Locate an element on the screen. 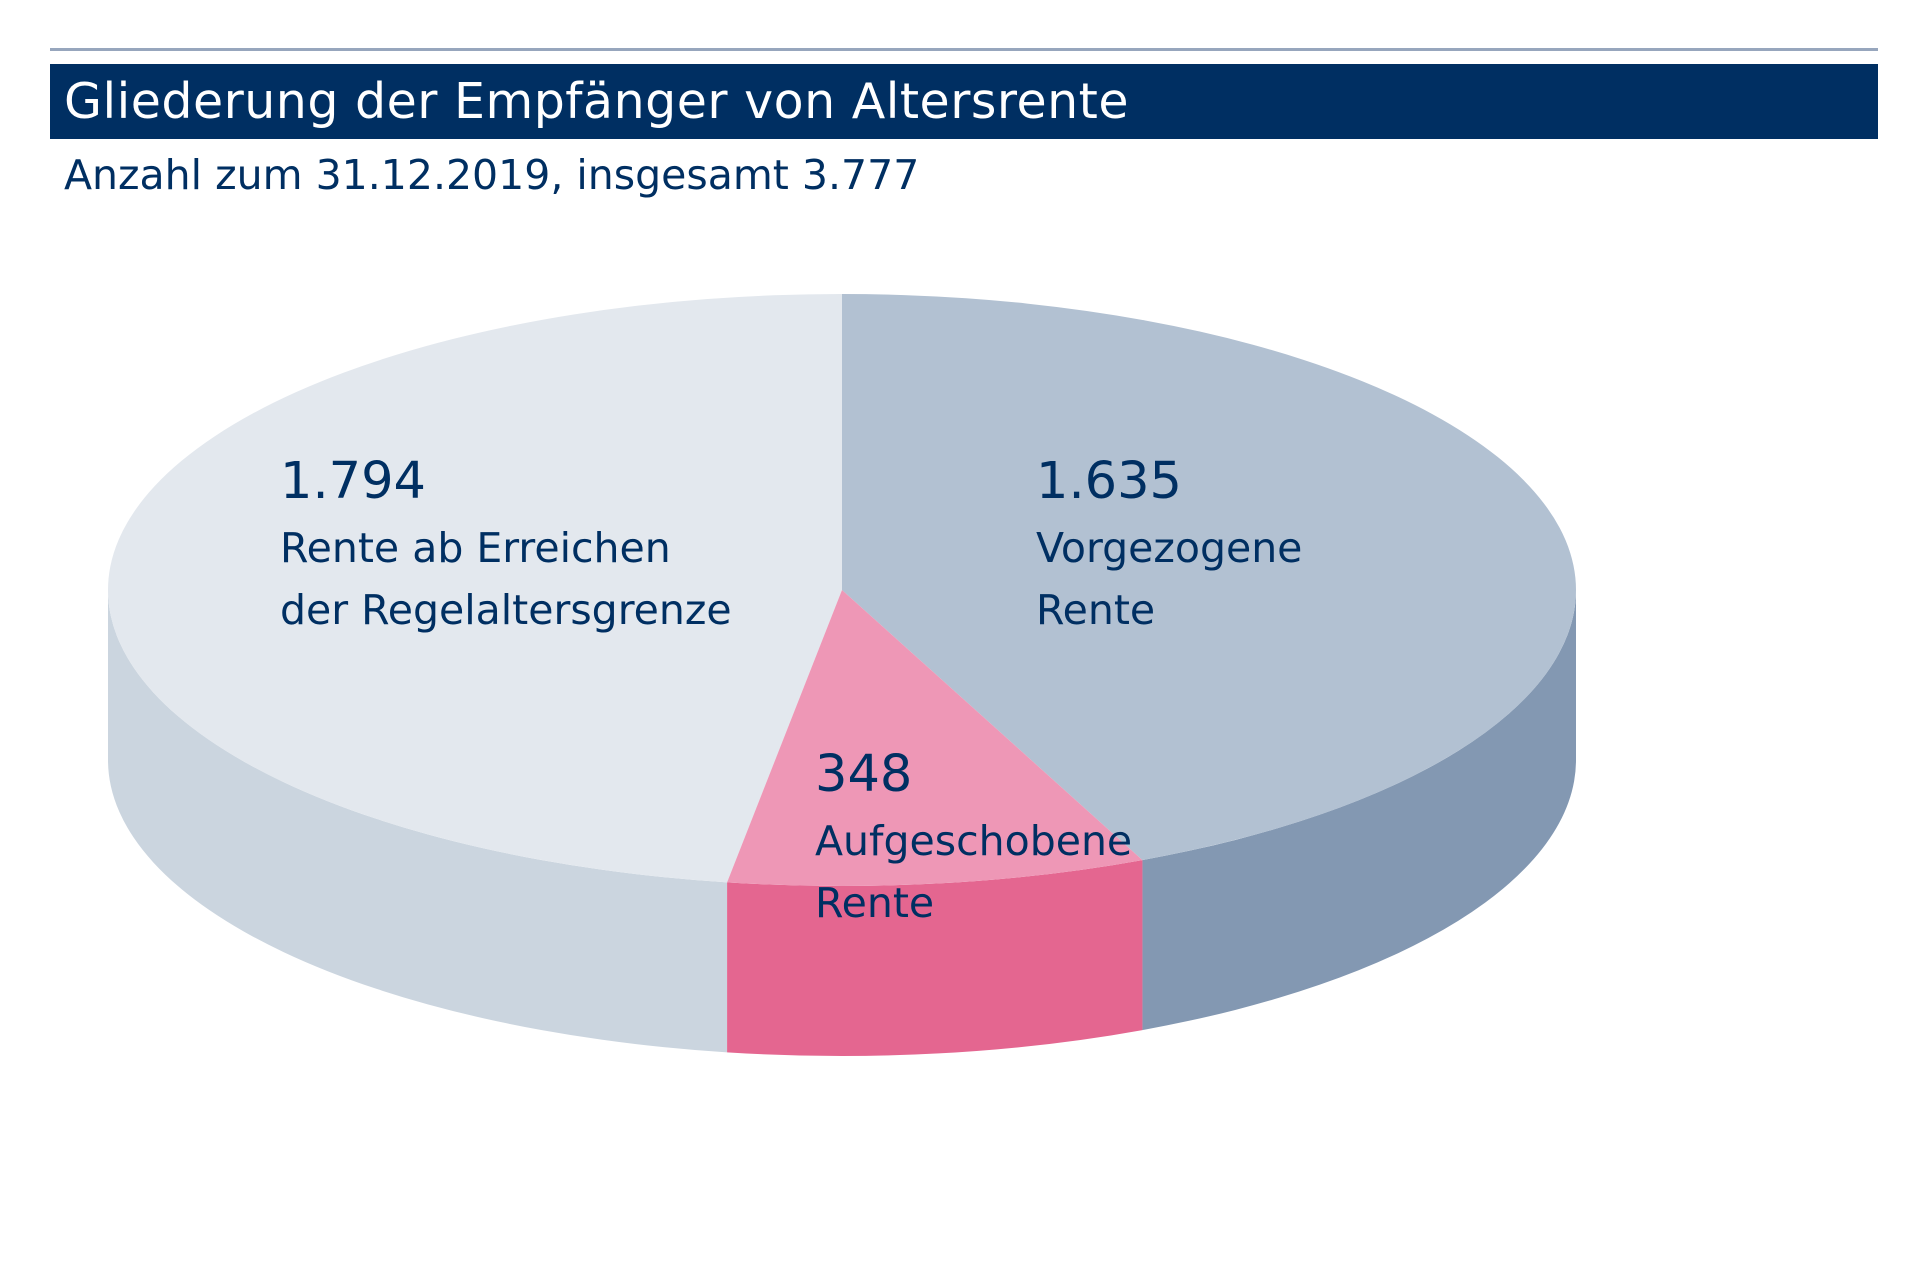 Image resolution: width=1920 pixels, height=1262 pixels. slice-name-regelaltersgrenze-line2: der Regelaltersgrenze is located at coordinates (506, 609).